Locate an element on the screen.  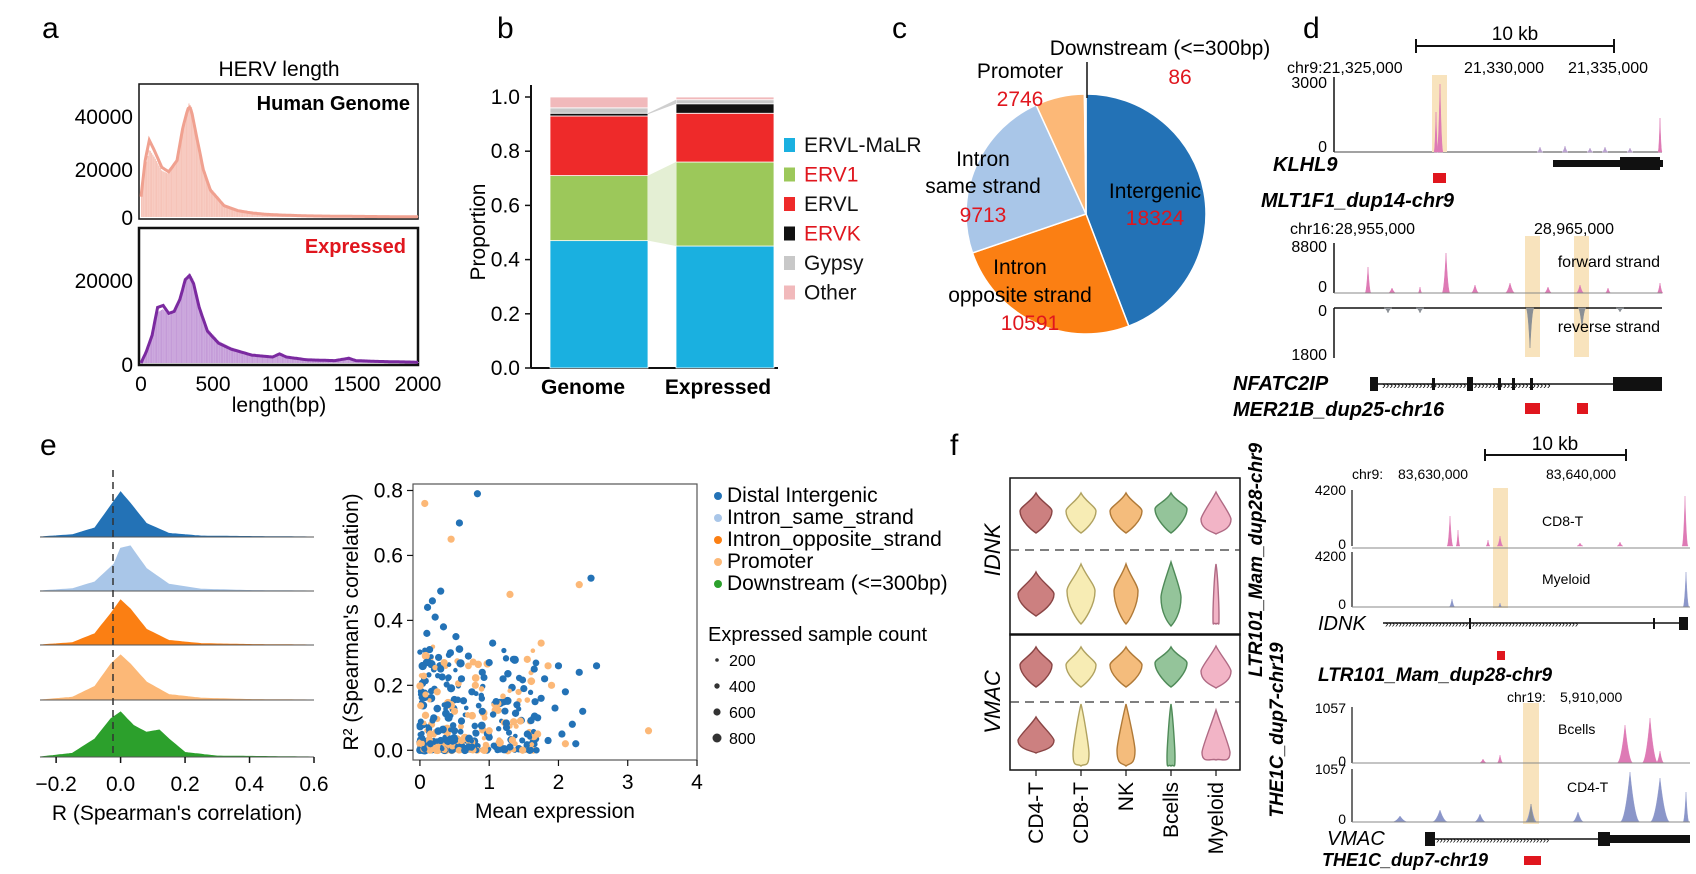
ridge-xtick-label: 0.4 is located at coordinates (250, 784).